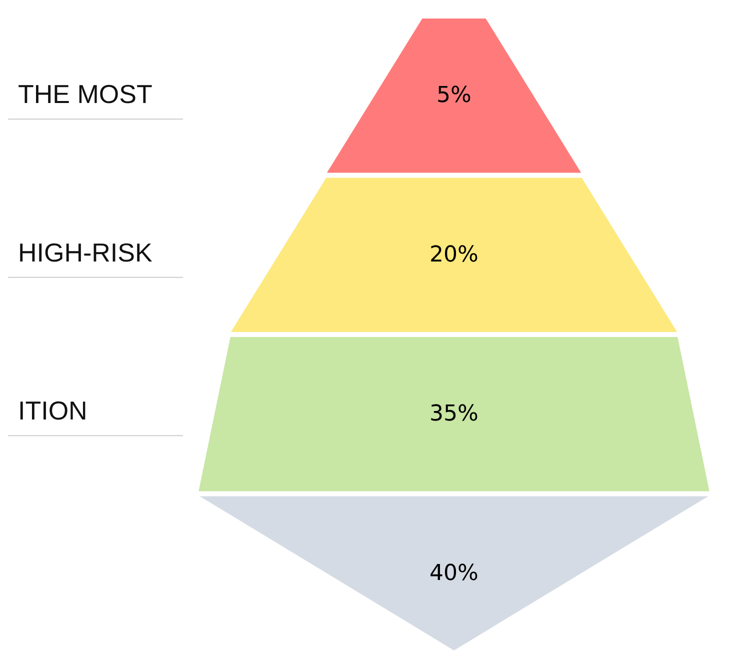 The width and height of the screenshot is (738, 669). What do you see at coordinates (85, 252) in the screenshot?
I see `category-label: HIGH-RISK` at bounding box center [85, 252].